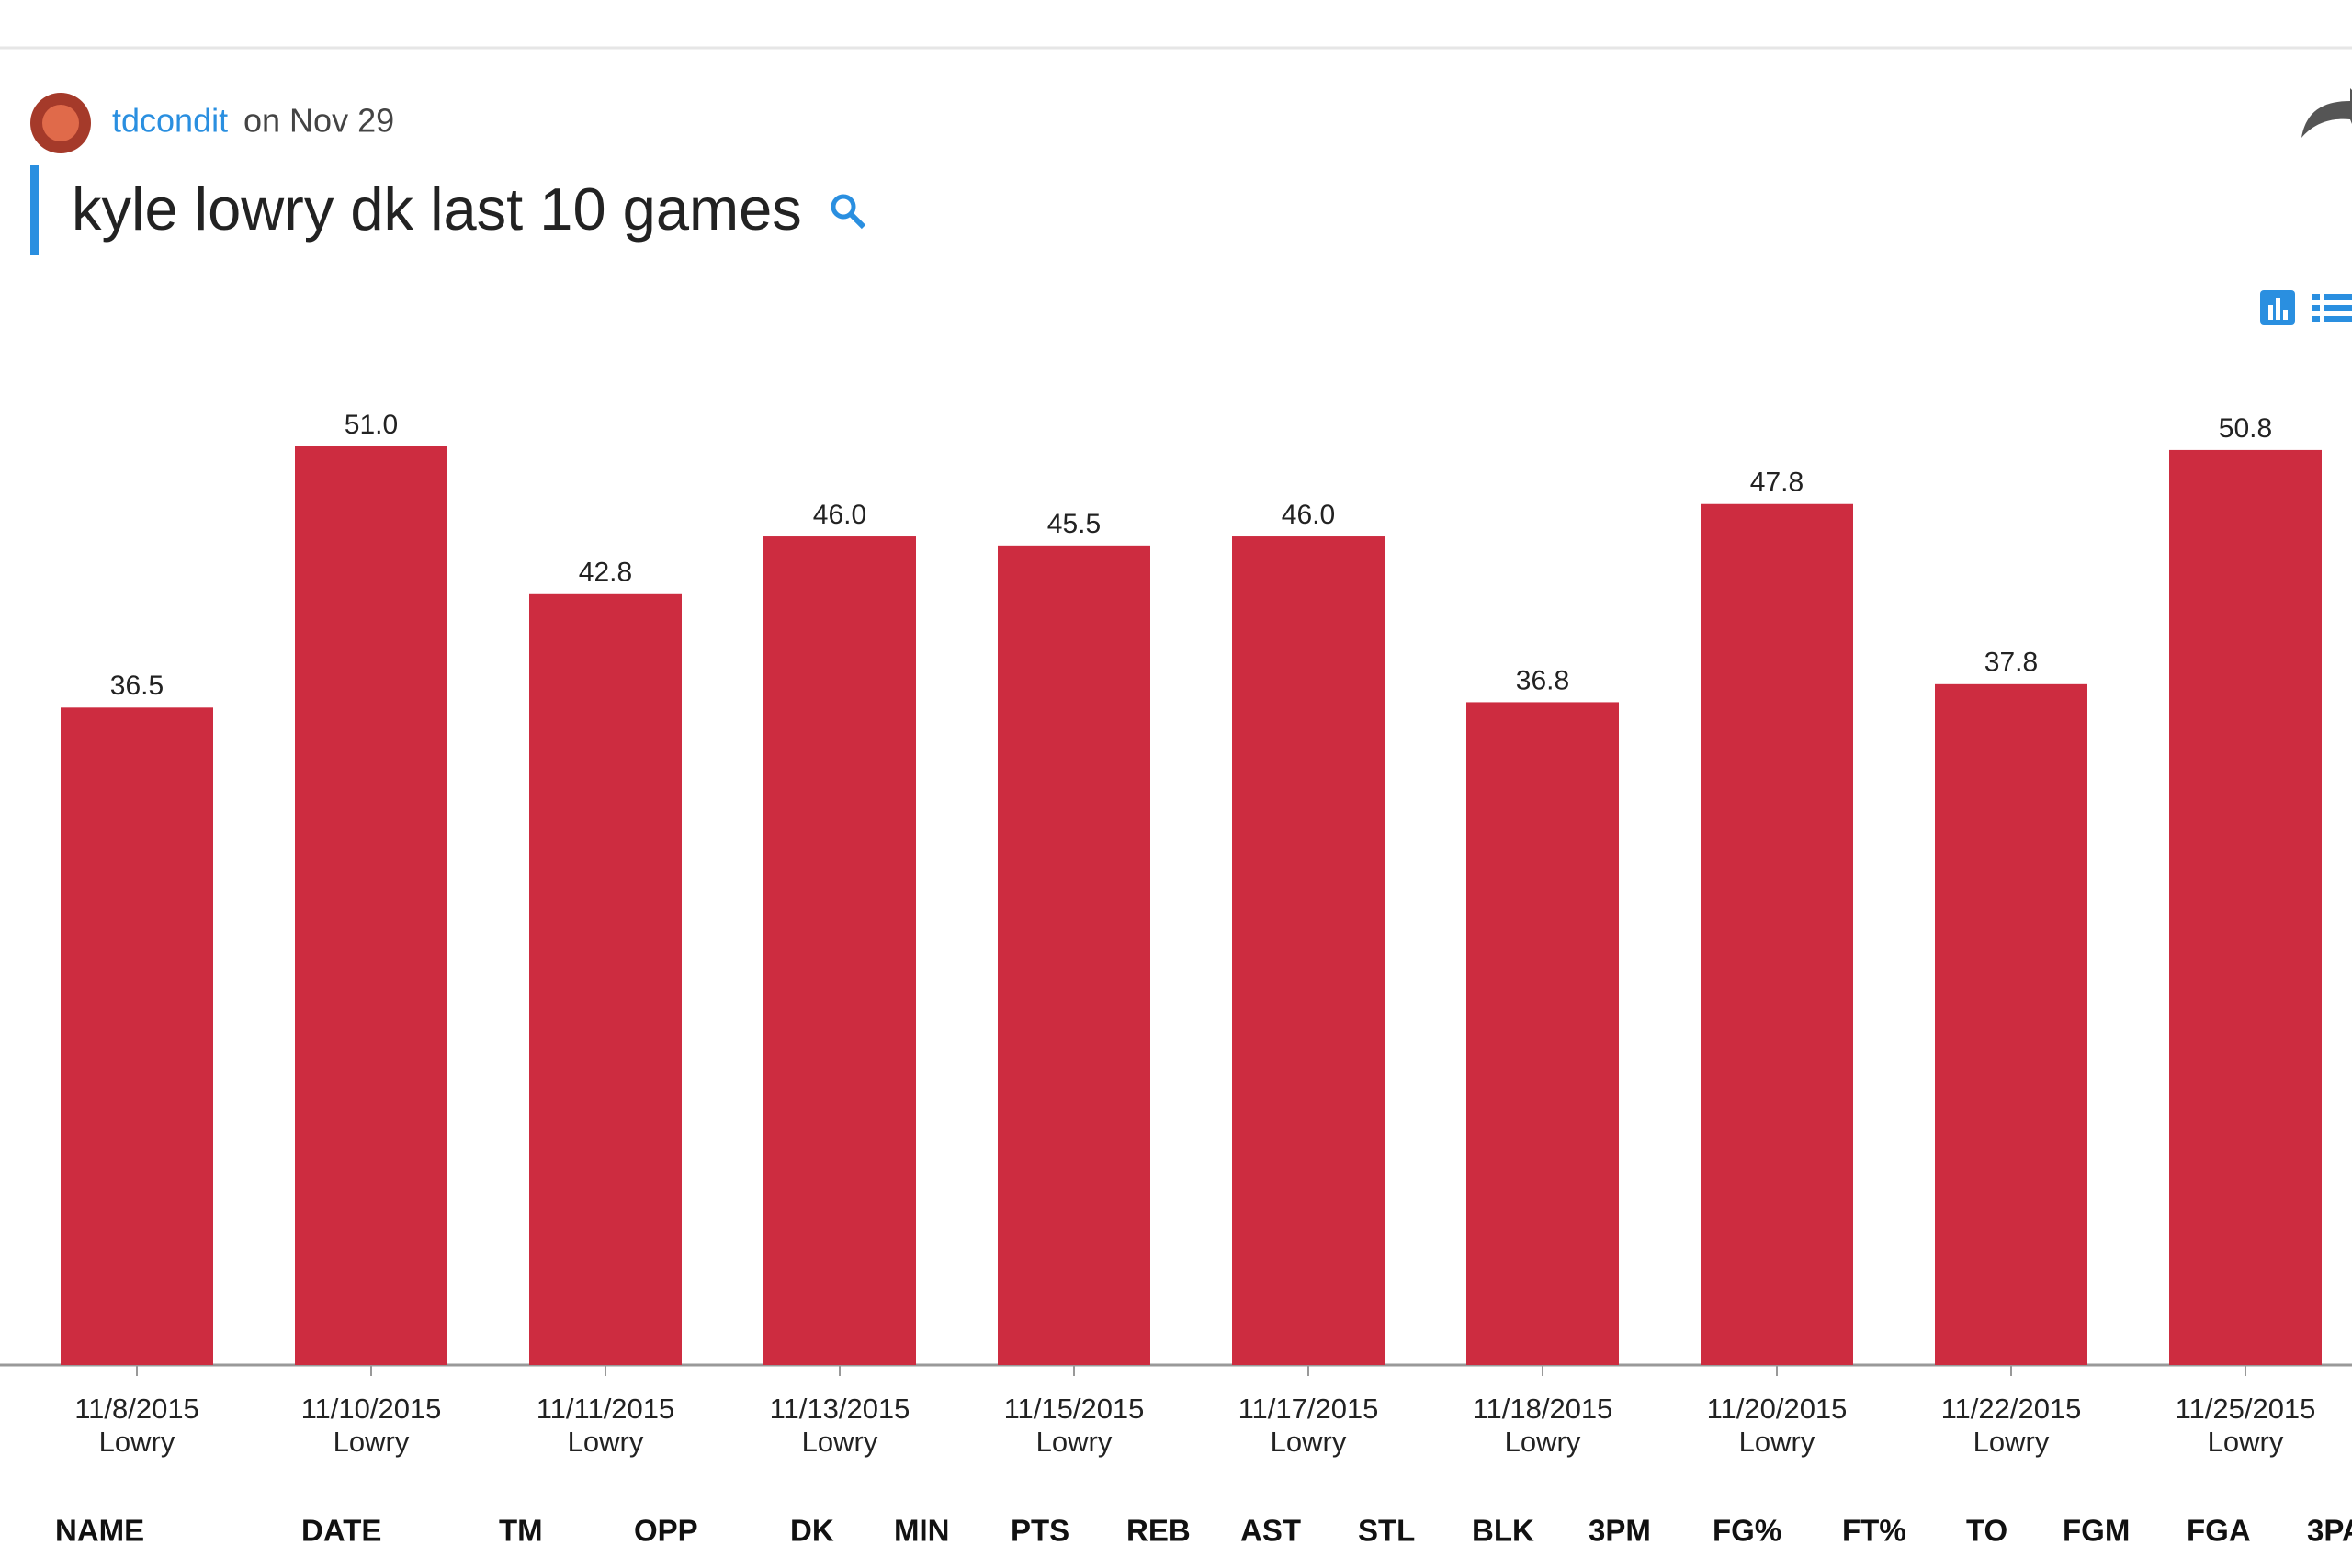  Describe the element at coordinates (2246, 1409) in the screenshot. I see `x-tick-label: 11/25/2015` at that location.